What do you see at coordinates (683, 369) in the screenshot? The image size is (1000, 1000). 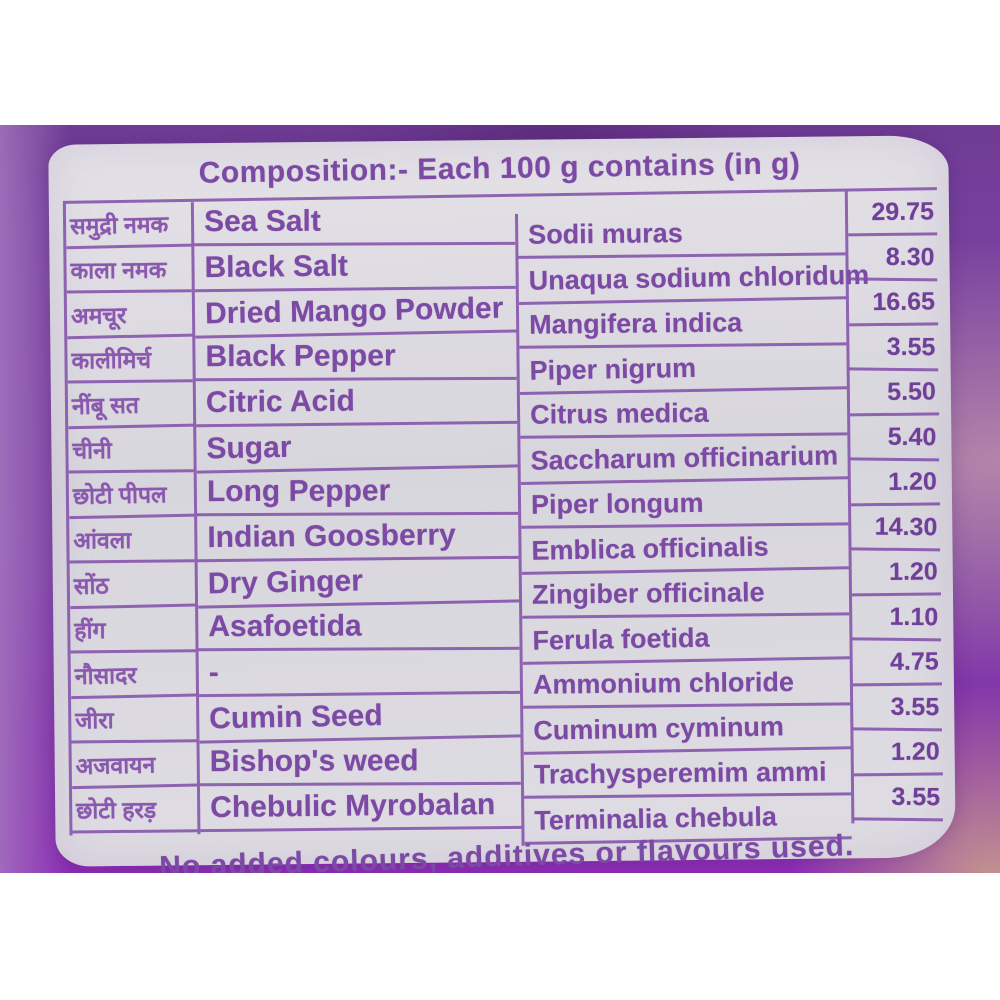 I see `latin-cell: Piper nigrum` at bounding box center [683, 369].